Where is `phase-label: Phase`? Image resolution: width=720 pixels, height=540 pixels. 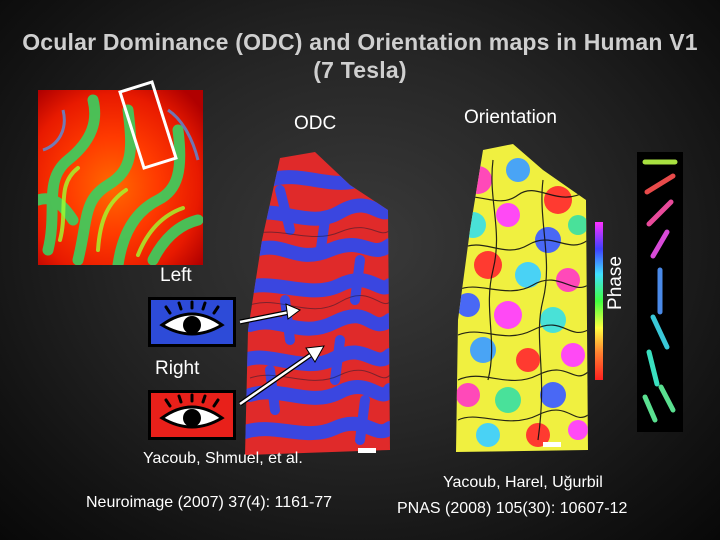
phase-label: Phase is located at coordinates (615, 283).